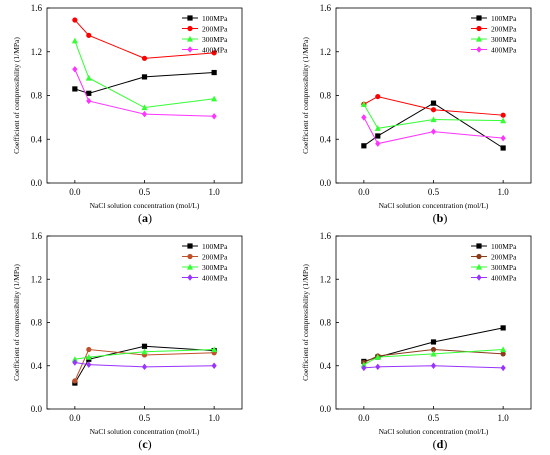 Image resolution: width=550 pixels, height=455 pixels. I want to click on panel-label: (c), so click(144, 444).